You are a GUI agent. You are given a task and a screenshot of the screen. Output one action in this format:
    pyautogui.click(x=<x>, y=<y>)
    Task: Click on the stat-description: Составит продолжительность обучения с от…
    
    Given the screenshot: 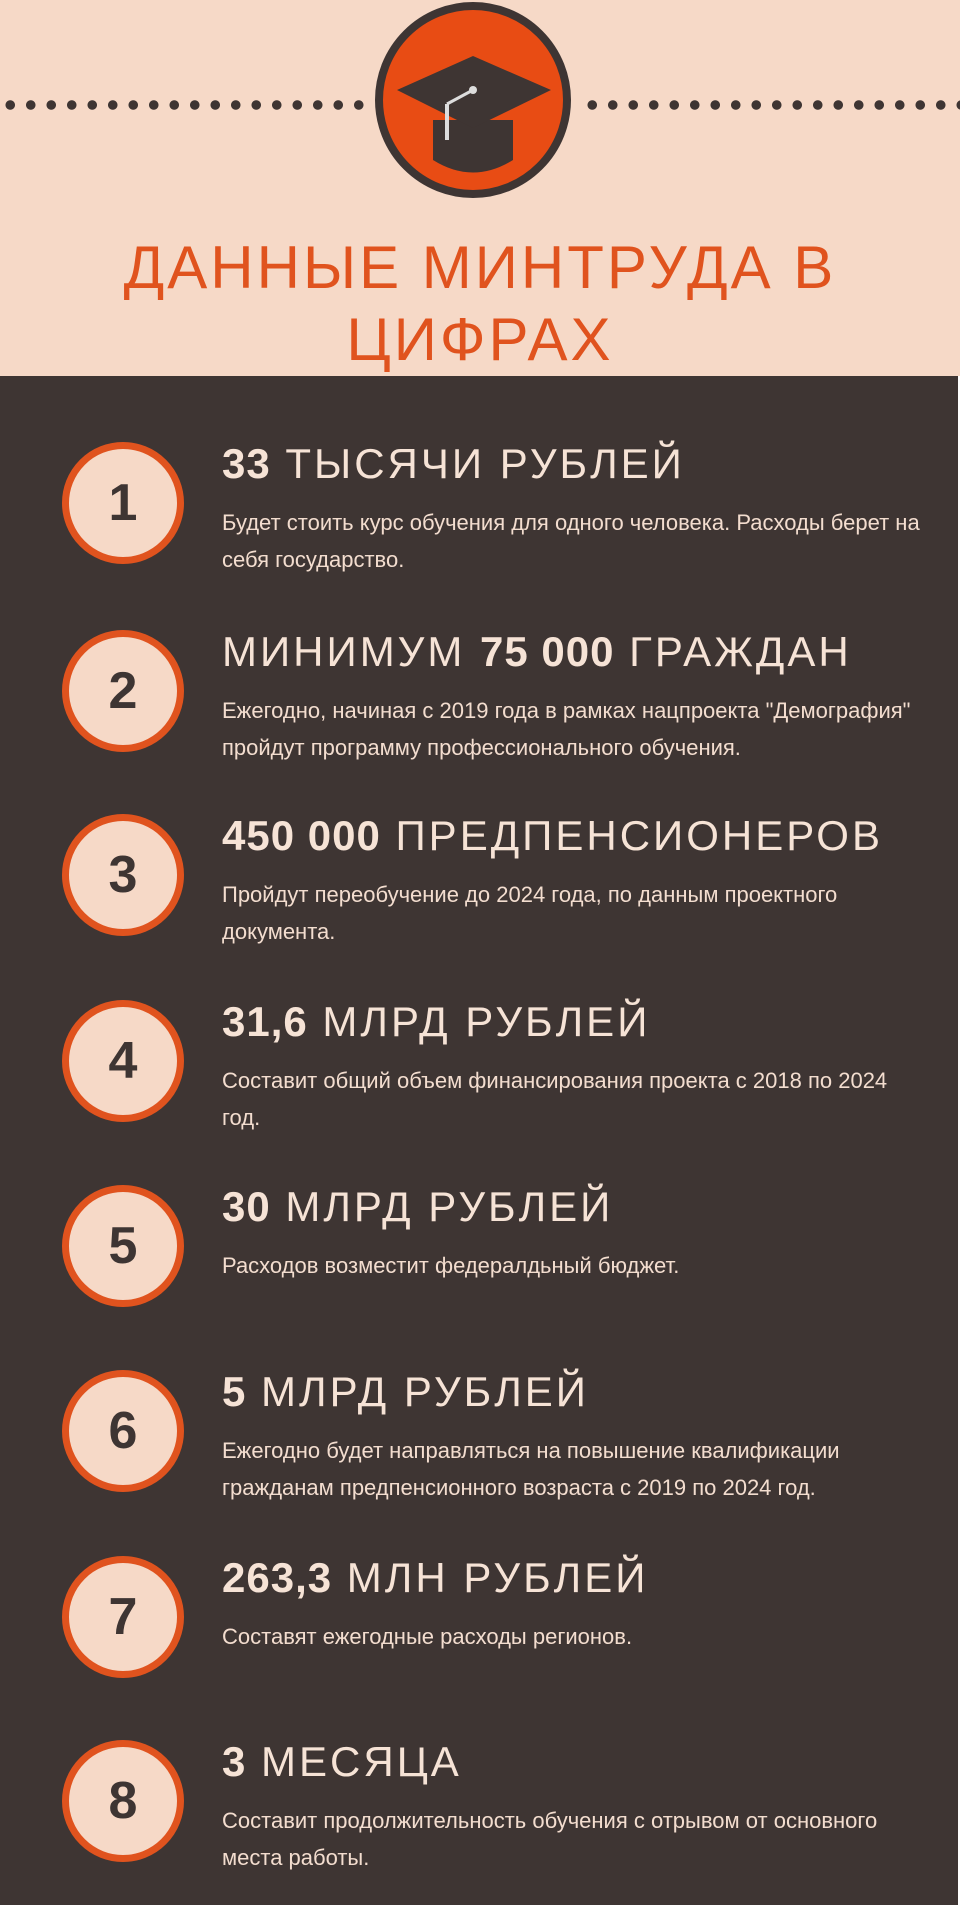 What is the action you would take?
    pyautogui.click(x=550, y=1839)
    